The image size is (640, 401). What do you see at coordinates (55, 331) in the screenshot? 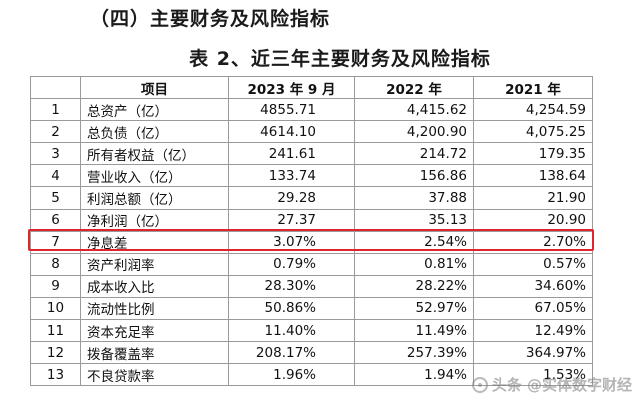
I see `row-index: 11` at bounding box center [55, 331].